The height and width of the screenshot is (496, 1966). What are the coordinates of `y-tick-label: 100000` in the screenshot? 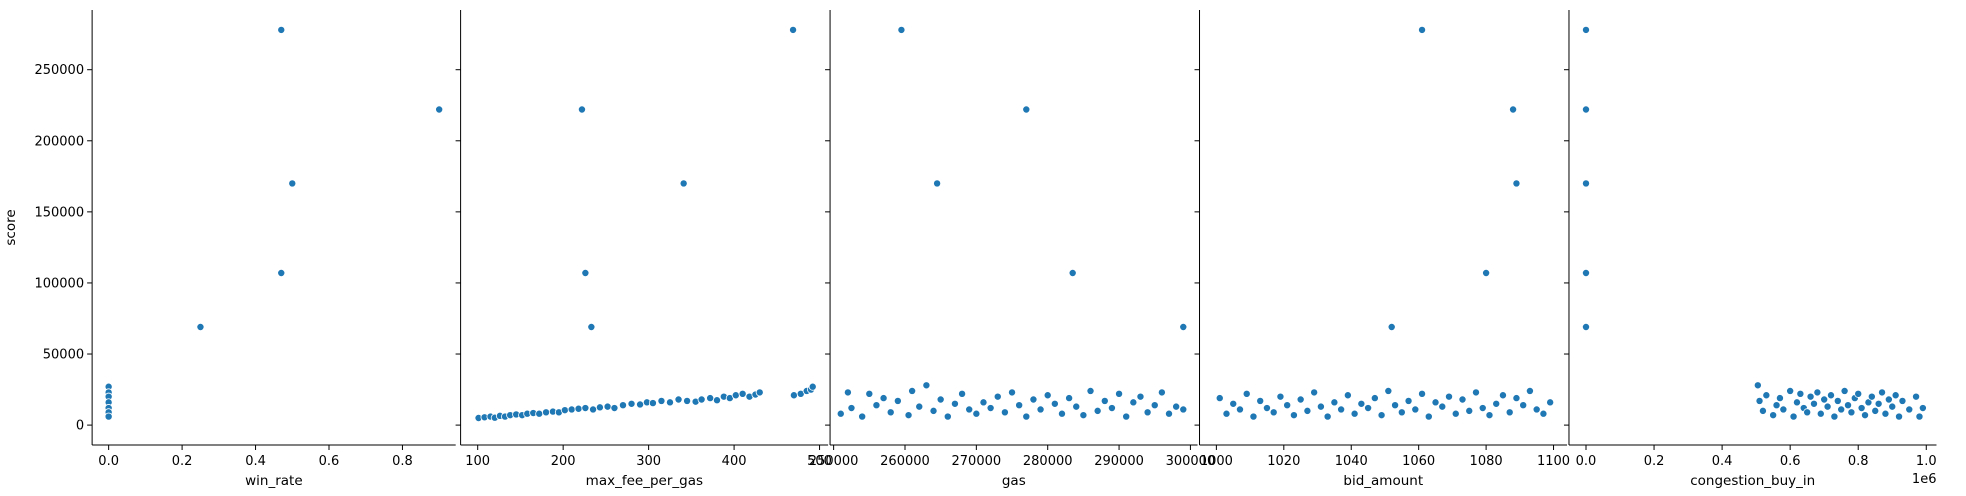 It's located at (59, 283).